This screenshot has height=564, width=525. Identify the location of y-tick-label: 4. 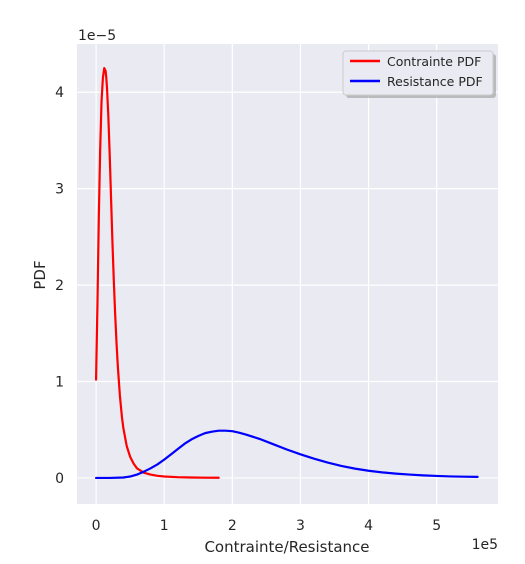
(59, 93).